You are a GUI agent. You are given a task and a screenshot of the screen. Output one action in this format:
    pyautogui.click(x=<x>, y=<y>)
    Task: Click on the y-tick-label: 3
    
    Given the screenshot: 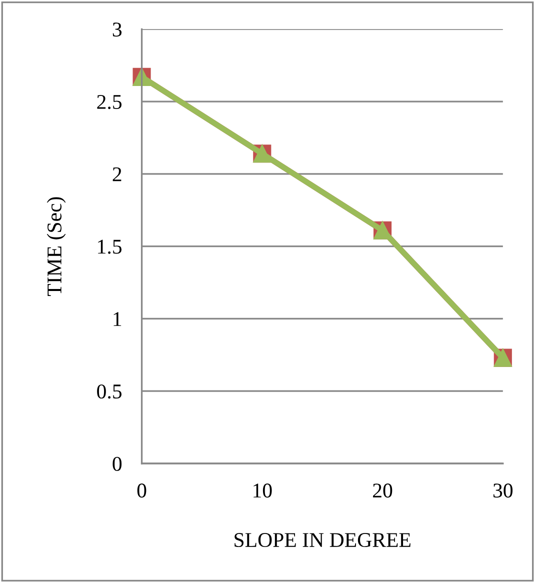 What is the action you would take?
    pyautogui.click(x=117, y=29)
    